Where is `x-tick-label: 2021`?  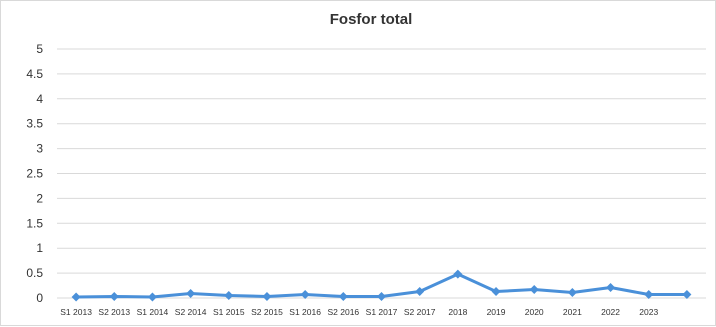
x-tick-label: 2021 is located at coordinates (572, 312).